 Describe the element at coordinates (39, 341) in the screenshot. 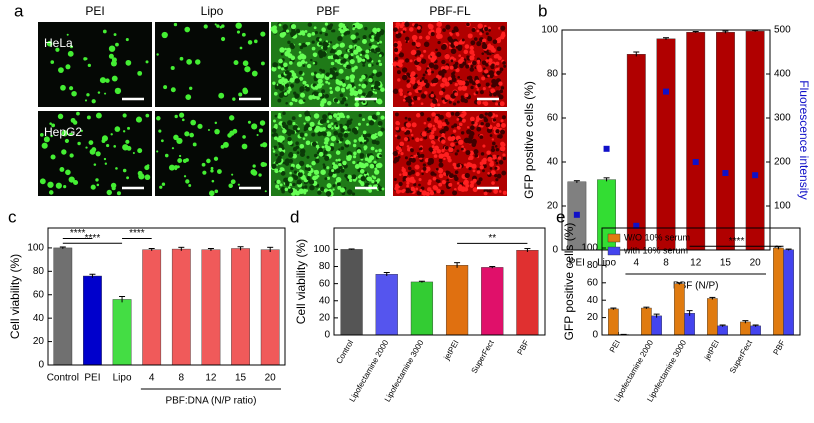

I see `y-tick-label: 20` at that location.